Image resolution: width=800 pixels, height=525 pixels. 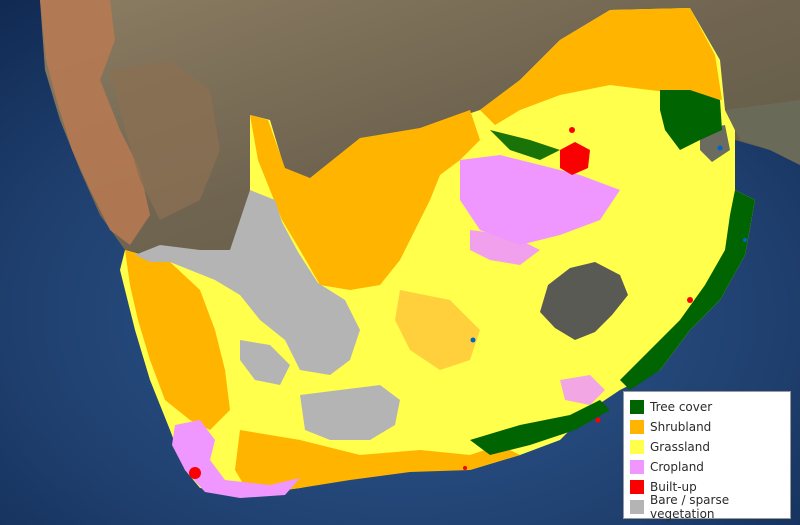 I want to click on desert-highland, so click(x=165, y=140).